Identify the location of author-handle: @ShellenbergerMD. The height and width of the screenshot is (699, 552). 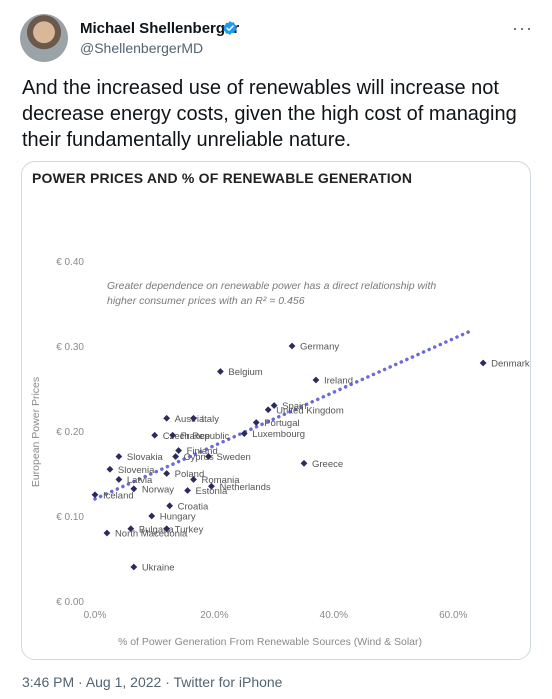
(142, 48).